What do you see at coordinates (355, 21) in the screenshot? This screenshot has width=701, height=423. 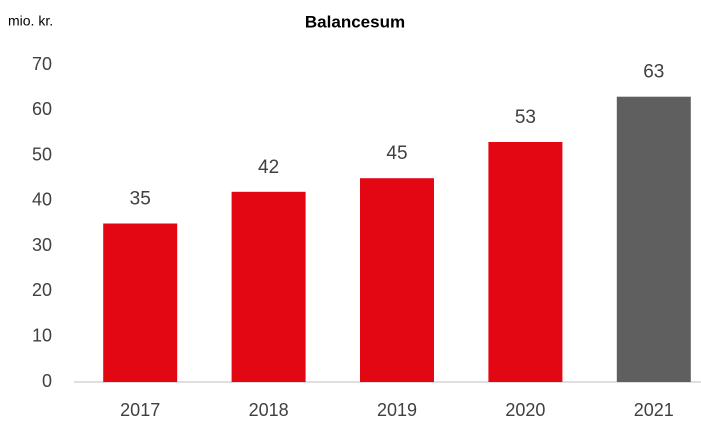 I see `chart-title: Balancesum` at bounding box center [355, 21].